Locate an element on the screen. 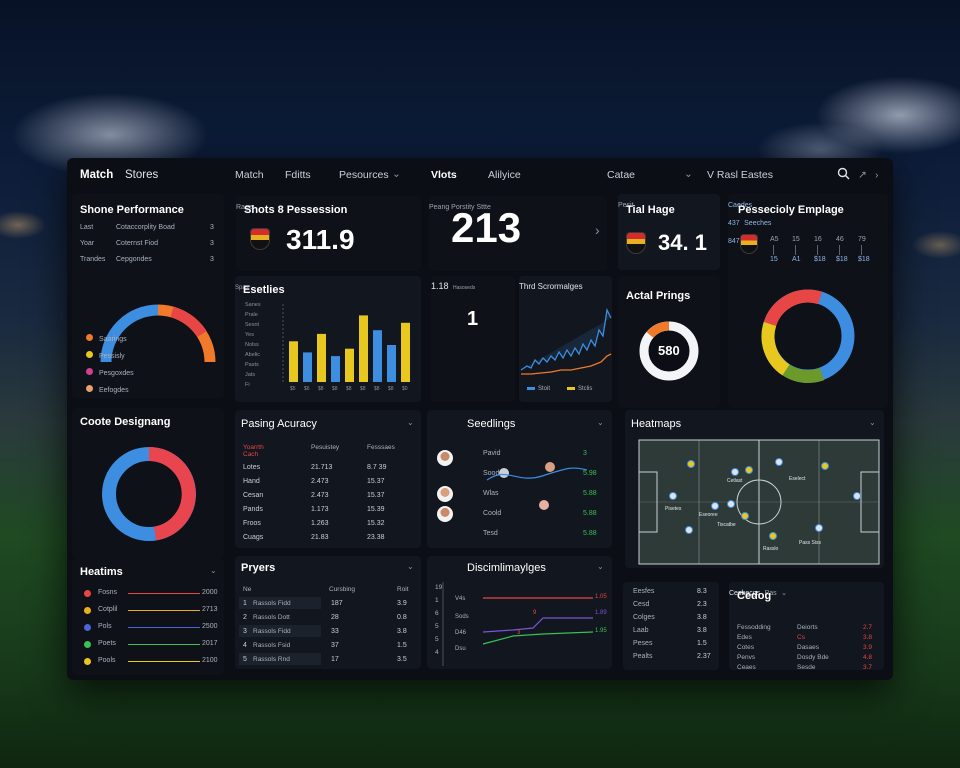  stat-label: Eesfes is located at coordinates (644, 591).